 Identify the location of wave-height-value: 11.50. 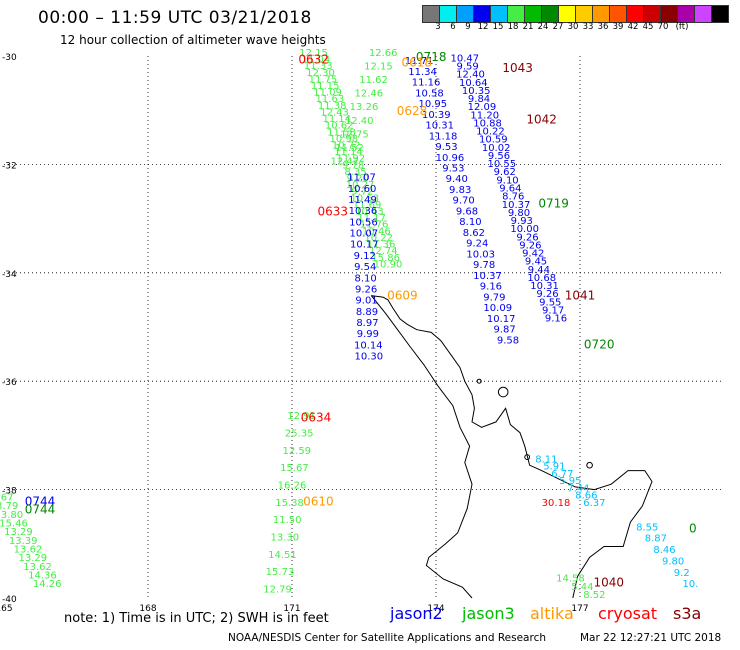
(287, 520).